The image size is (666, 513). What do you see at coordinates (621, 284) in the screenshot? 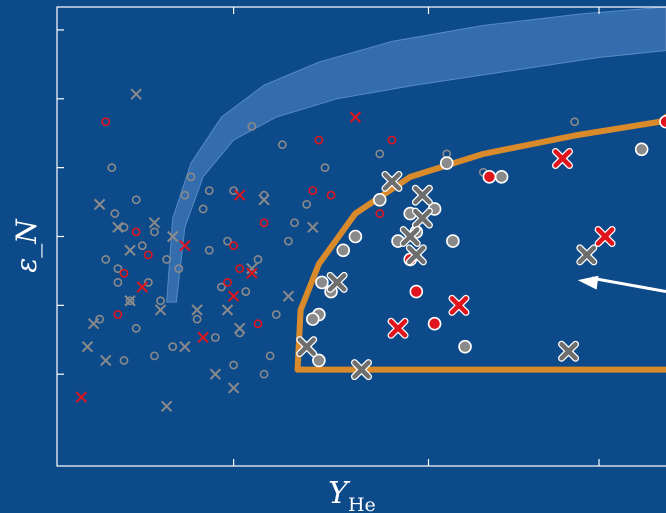
I see `arrow-layer` at bounding box center [621, 284].